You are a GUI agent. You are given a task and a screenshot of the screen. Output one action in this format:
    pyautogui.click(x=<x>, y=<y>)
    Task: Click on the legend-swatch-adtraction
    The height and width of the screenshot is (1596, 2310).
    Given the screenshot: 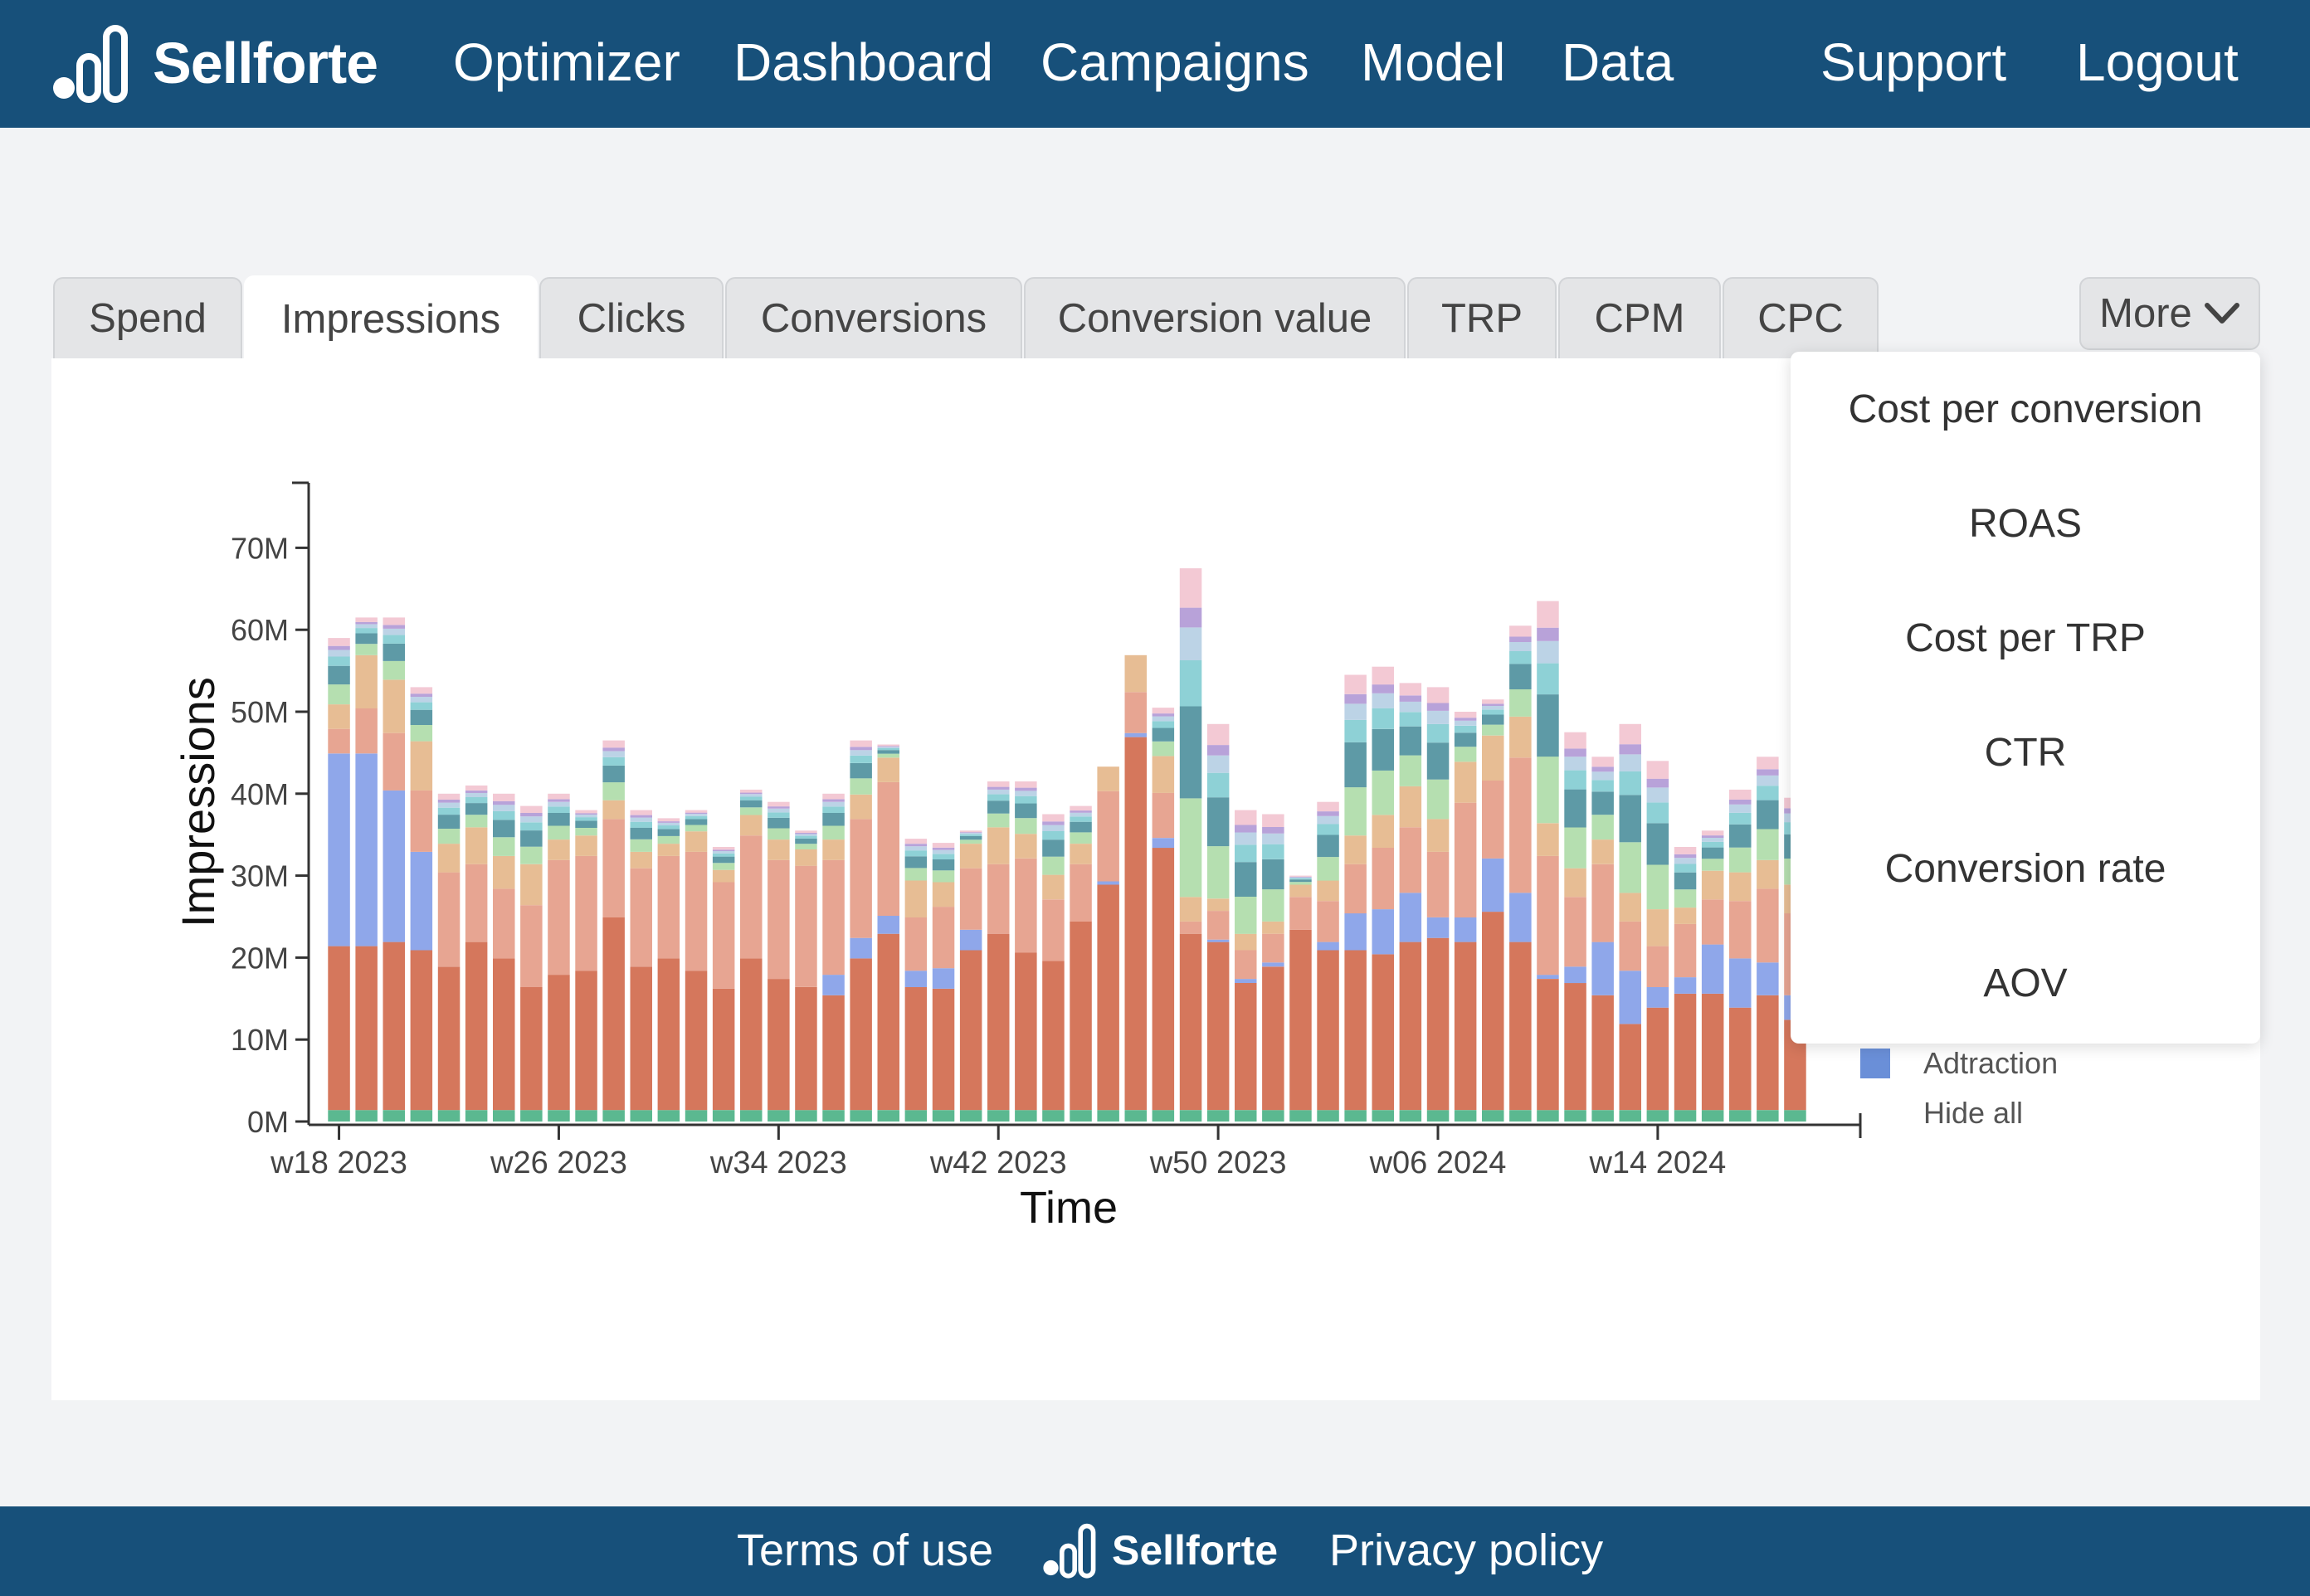 What is the action you would take?
    pyautogui.click(x=1875, y=1064)
    